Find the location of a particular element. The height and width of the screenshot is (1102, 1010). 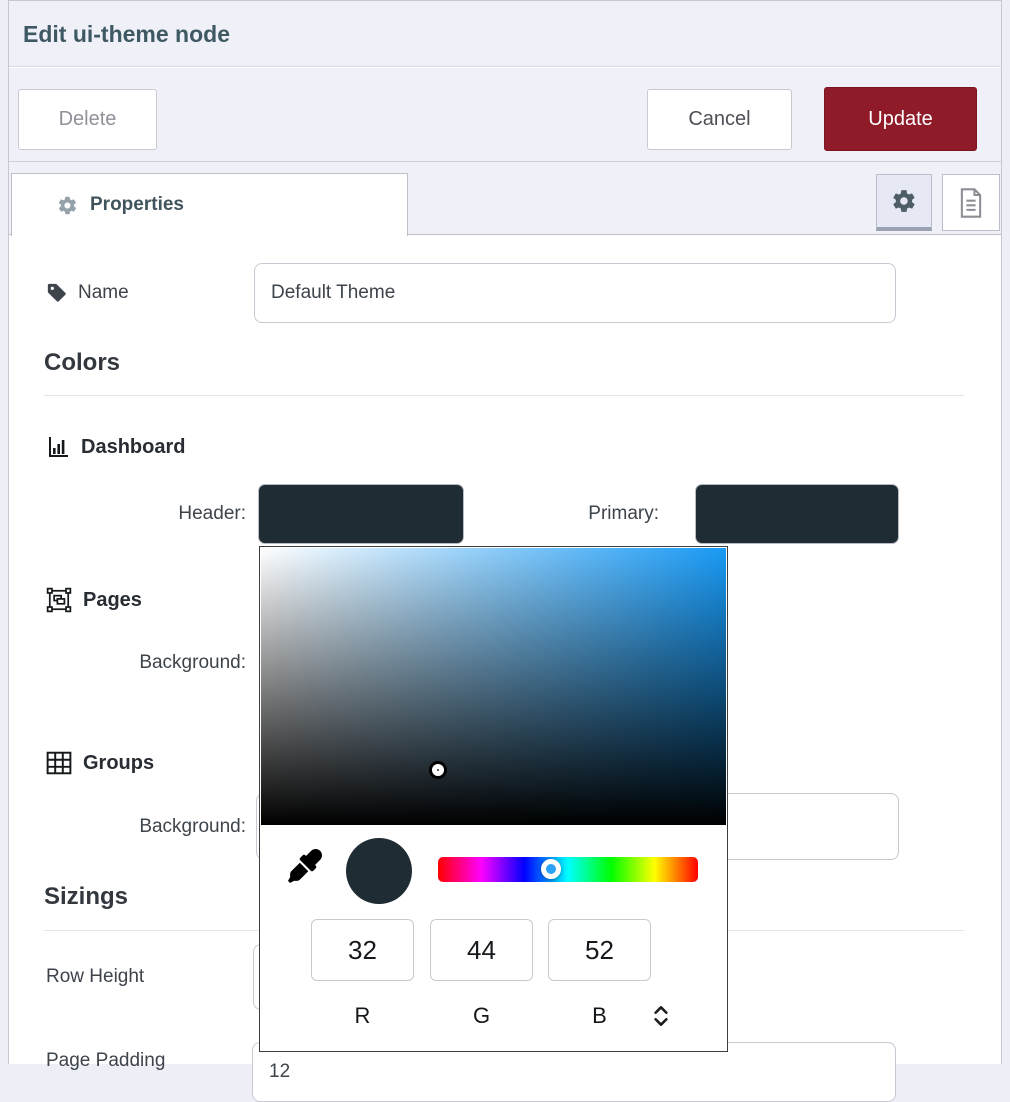

tab-properties: Properties is located at coordinates (209, 204).